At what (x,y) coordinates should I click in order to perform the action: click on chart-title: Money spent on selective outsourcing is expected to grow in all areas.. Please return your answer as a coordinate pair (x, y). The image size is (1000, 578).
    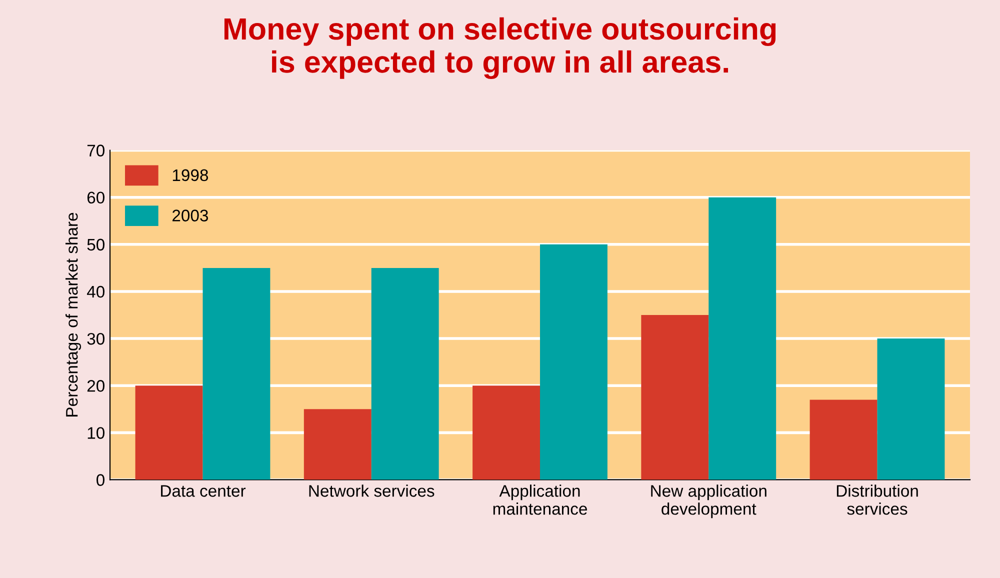
    Looking at the image, I should click on (500, 48).